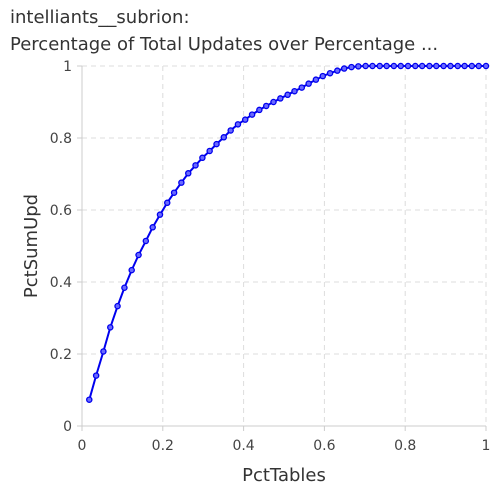 This screenshot has height=500, width=500. I want to click on y-tick-label: 0.8, so click(61, 139).